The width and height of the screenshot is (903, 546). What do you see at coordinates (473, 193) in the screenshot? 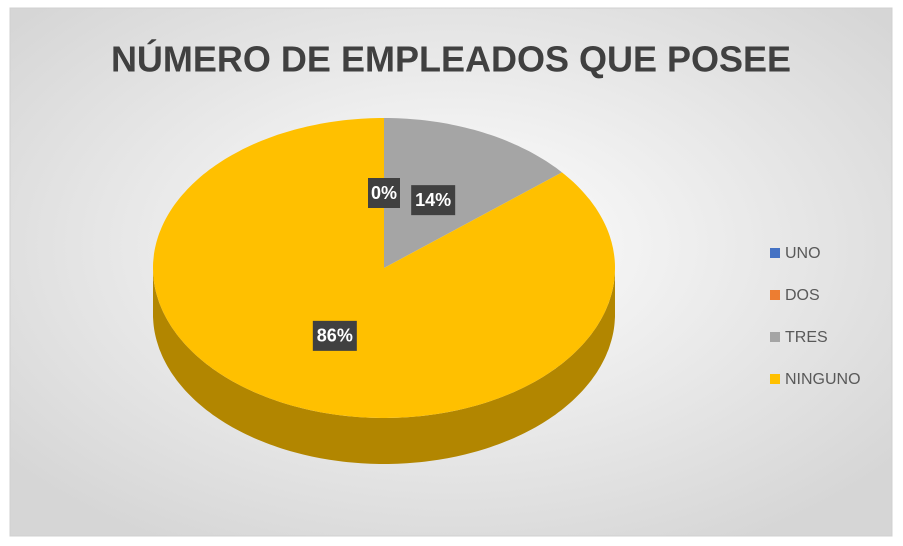
I see `pie-slice` at bounding box center [473, 193].